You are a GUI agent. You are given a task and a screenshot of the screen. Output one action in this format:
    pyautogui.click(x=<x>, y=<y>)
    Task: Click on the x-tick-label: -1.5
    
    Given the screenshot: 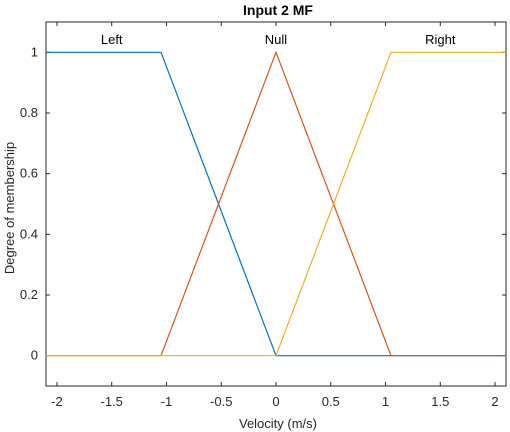 What is the action you would take?
    pyautogui.click(x=112, y=401)
    